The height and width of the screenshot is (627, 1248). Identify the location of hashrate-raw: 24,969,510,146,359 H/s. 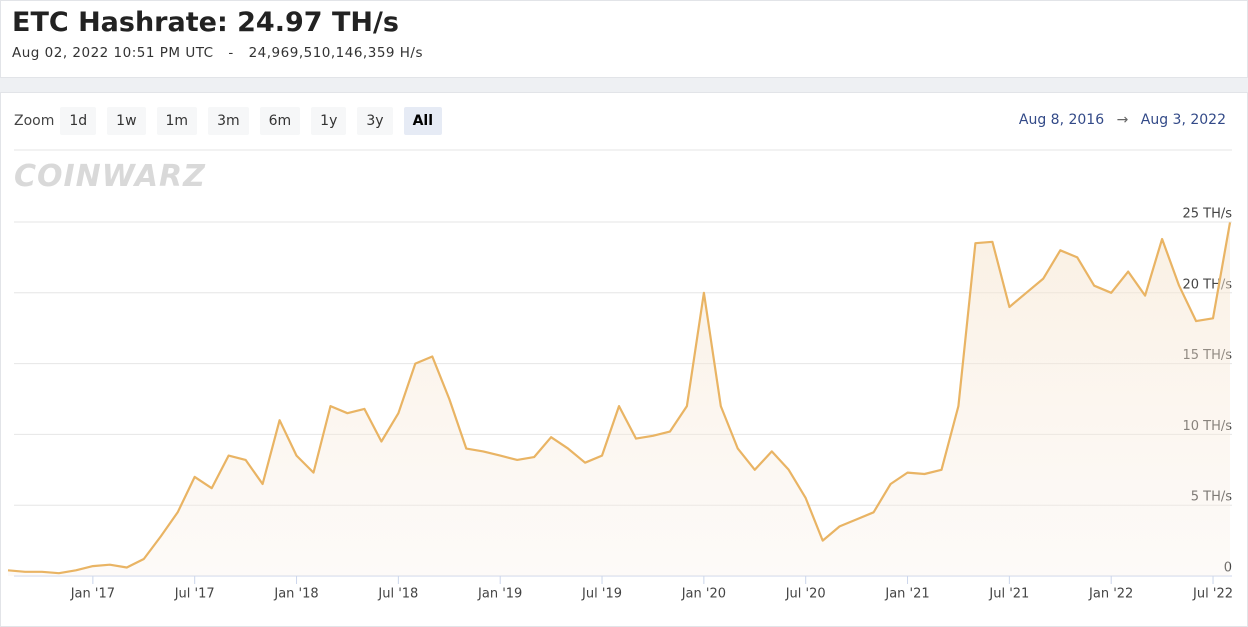
(336, 53).